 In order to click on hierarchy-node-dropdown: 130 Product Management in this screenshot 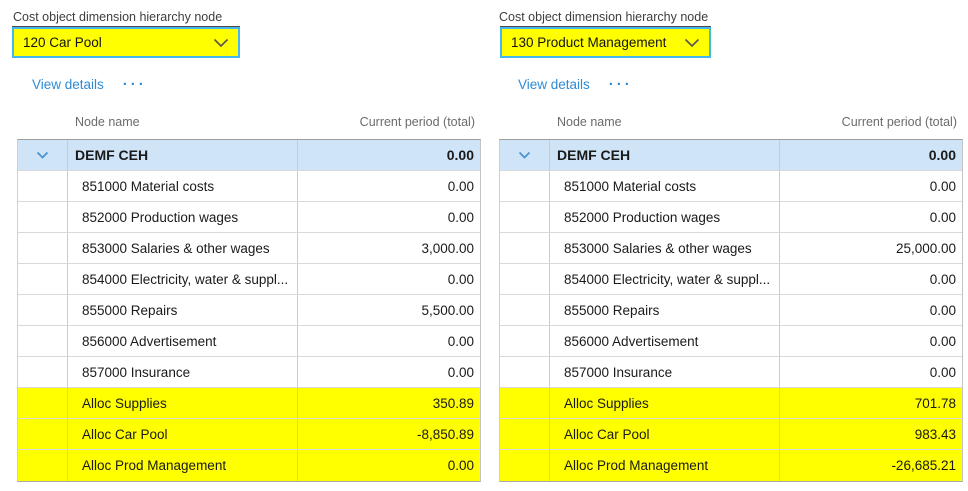, I will do `click(605, 42)`.